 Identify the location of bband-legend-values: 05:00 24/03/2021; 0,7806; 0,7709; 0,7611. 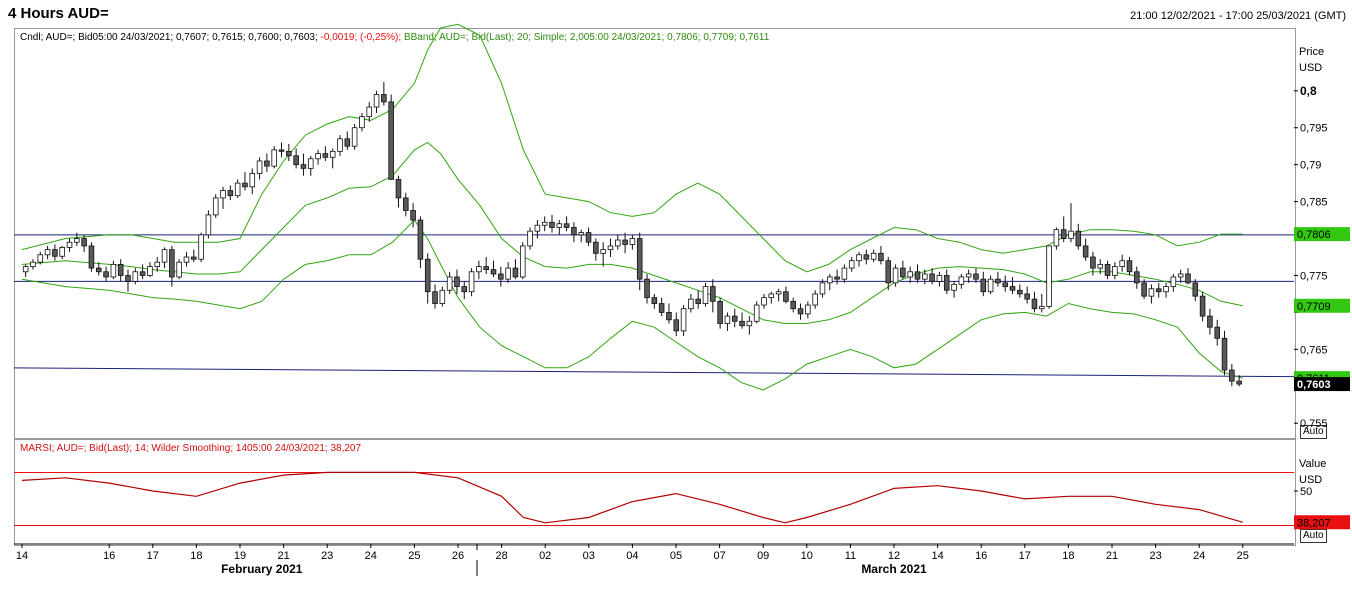
(676, 37).